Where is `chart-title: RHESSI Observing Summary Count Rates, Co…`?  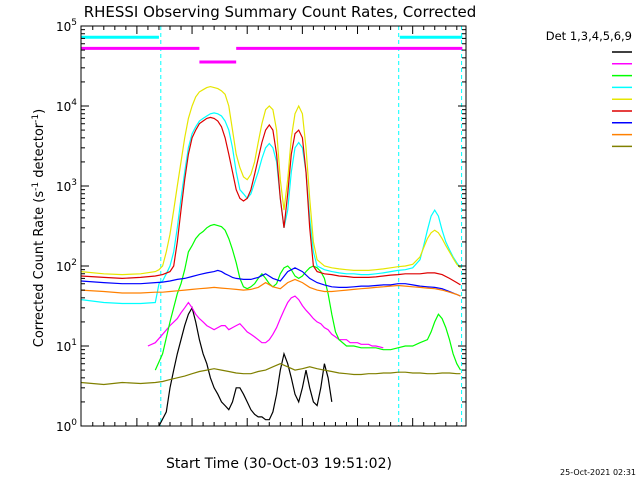 chart-title: RHESSI Observing Summary Count Rates, Co… is located at coordinates (280, 12).